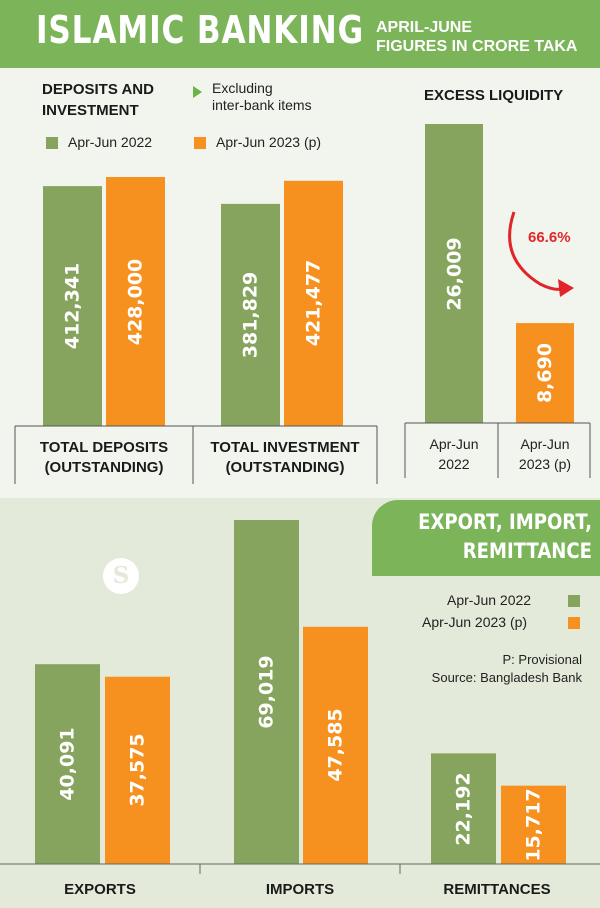 Image resolution: width=600 pixels, height=908 pixels. Describe the element at coordinates (574, 601) in the screenshot. I see `trade-legend-swatch-2022` at that location.